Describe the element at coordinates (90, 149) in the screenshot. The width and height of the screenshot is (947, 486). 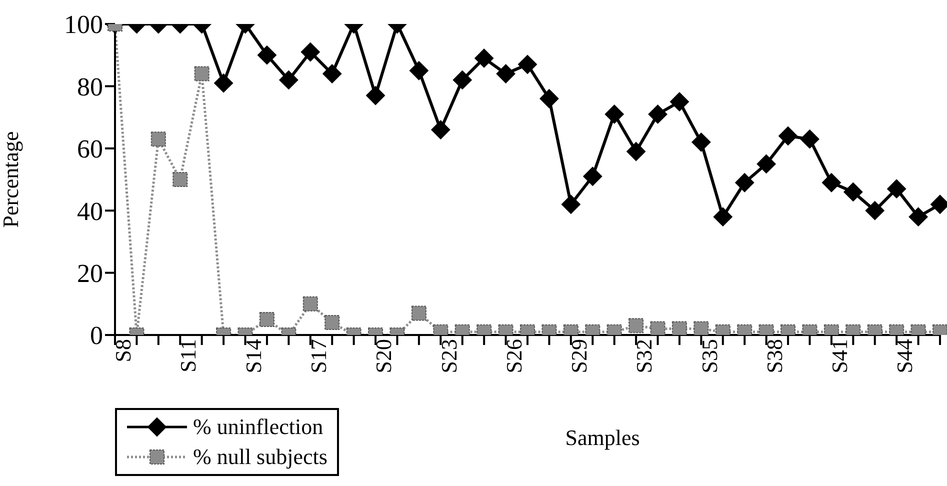
I see `y-tick-label: 60` at that location.